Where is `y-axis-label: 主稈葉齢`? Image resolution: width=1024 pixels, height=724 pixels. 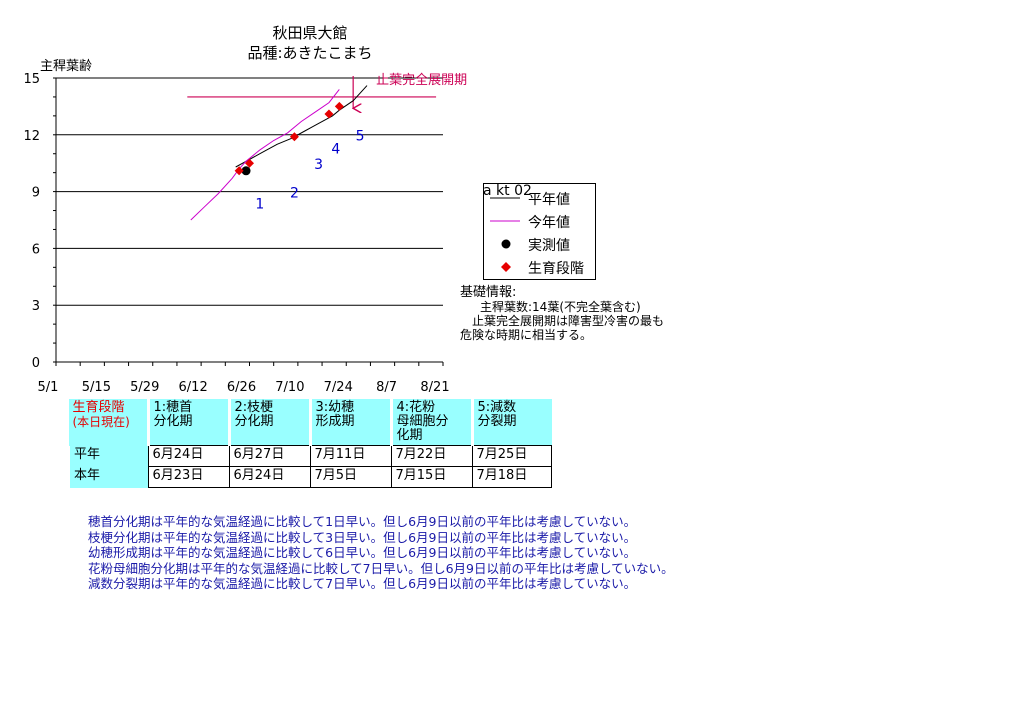
y-axis-label: 主稈葉齢 is located at coordinates (66, 66).